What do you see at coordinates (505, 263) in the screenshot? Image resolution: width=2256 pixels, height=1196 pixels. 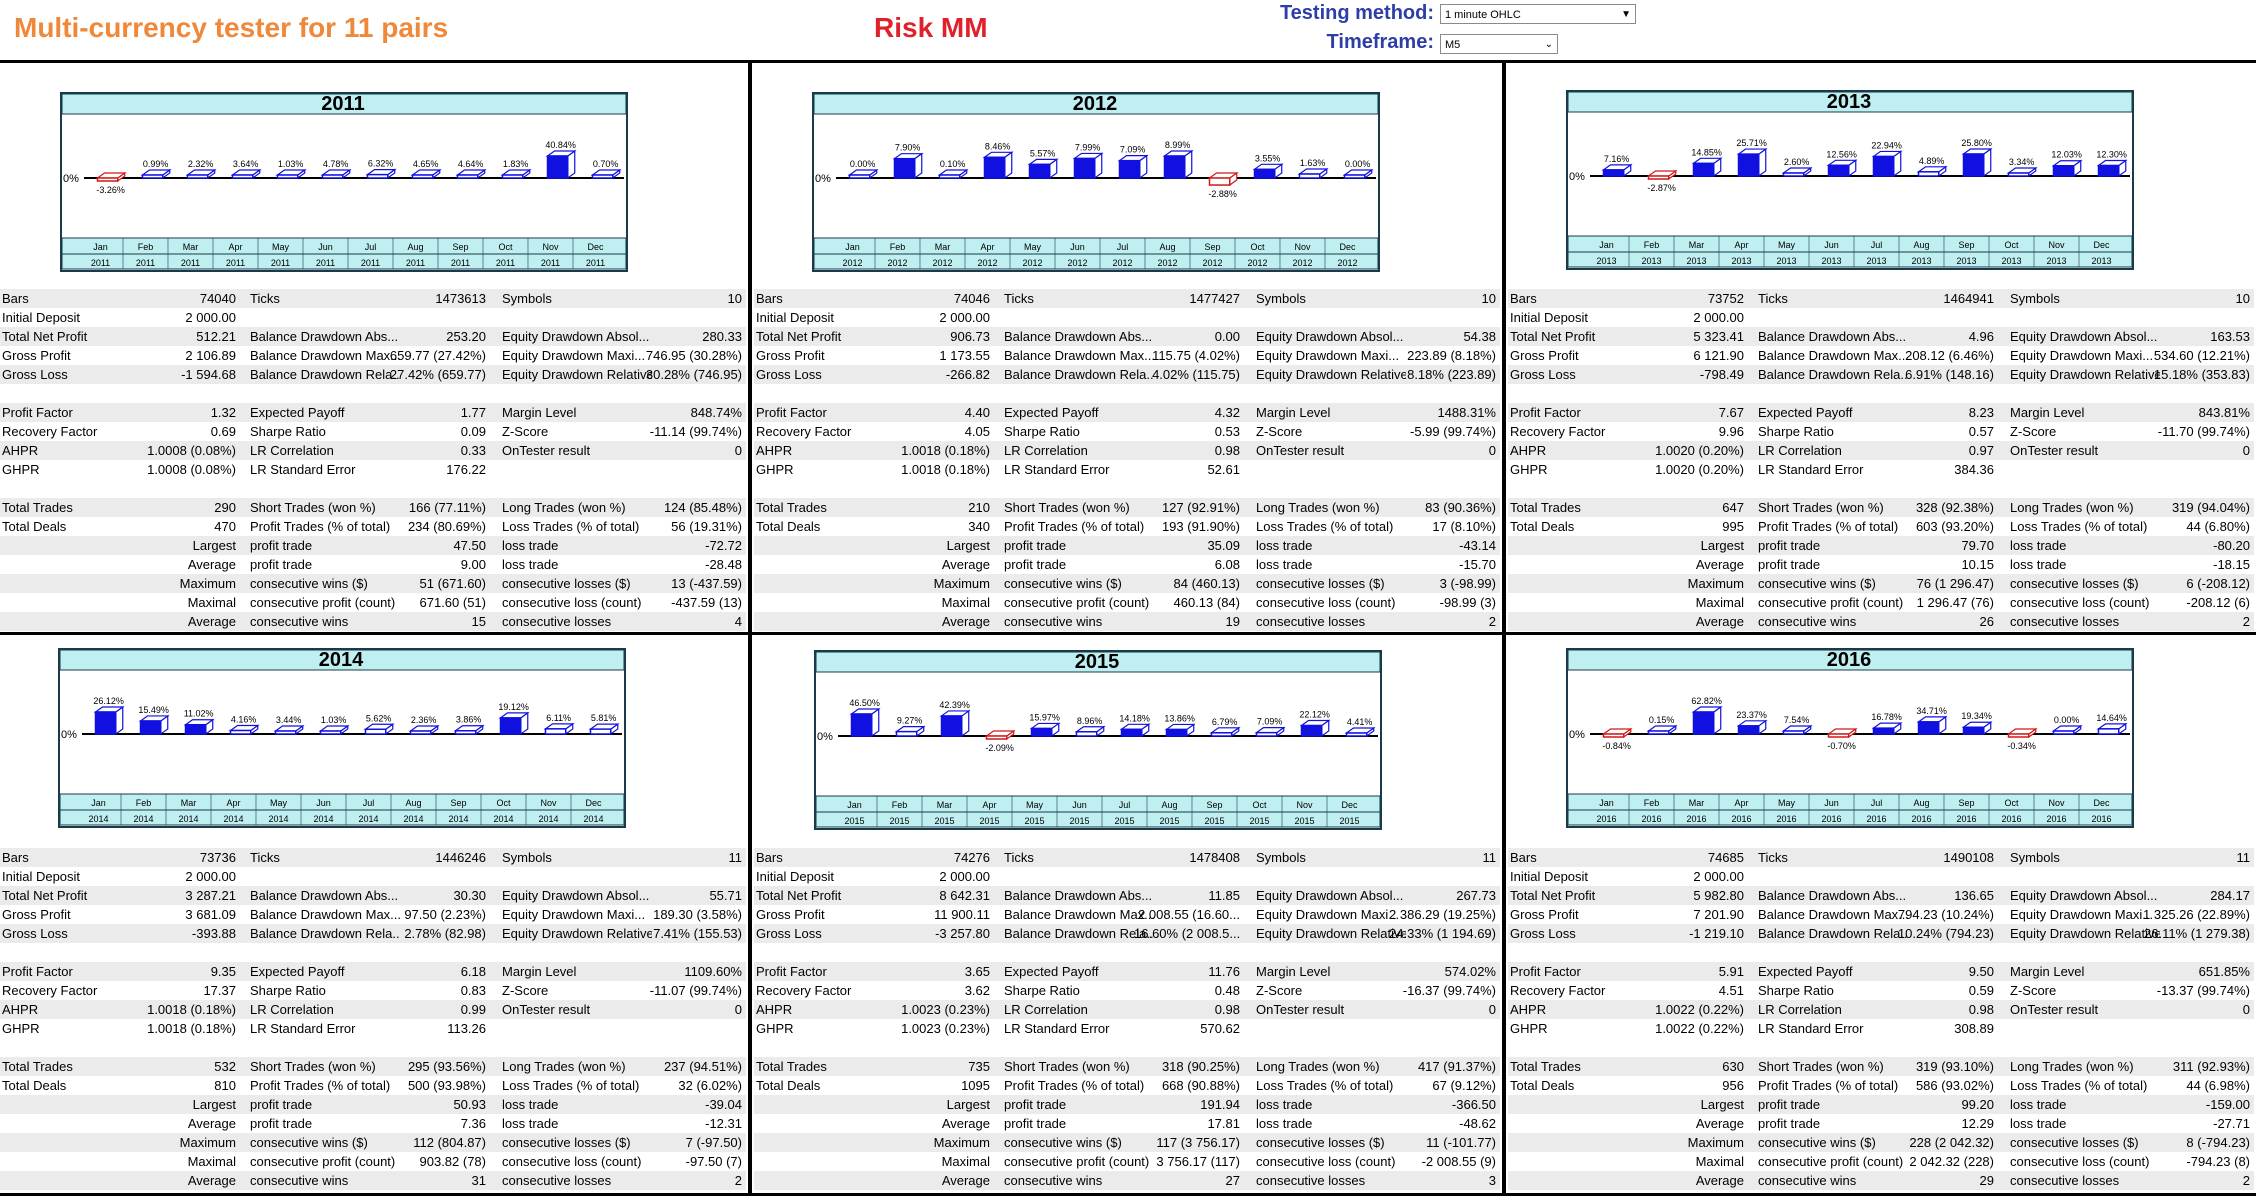 I see `year-tick-oct: 2011` at bounding box center [505, 263].